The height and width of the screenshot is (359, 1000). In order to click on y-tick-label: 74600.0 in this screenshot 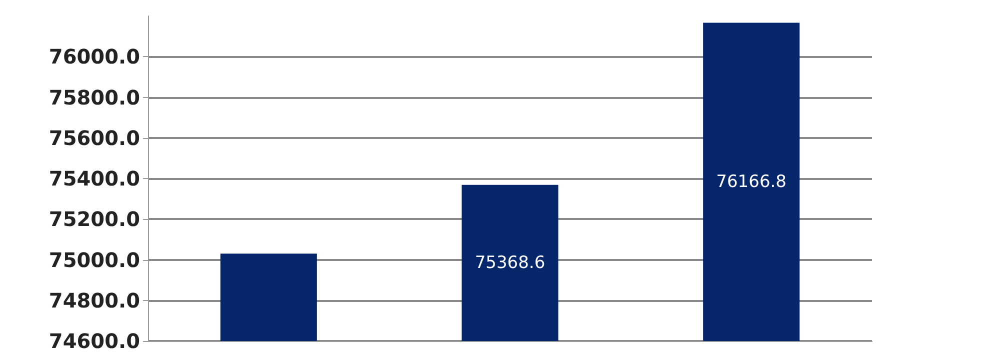, I will do `click(94, 341)`.